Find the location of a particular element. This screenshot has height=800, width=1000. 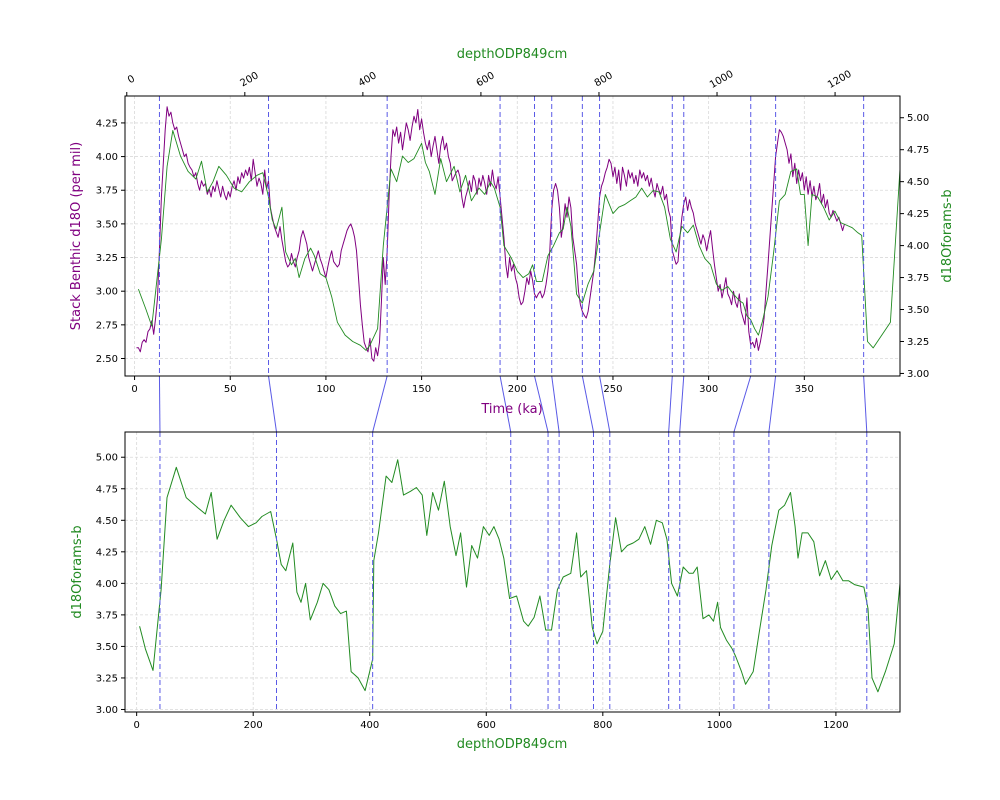

top-x2-tick-label: 600 is located at coordinates (486, 79).